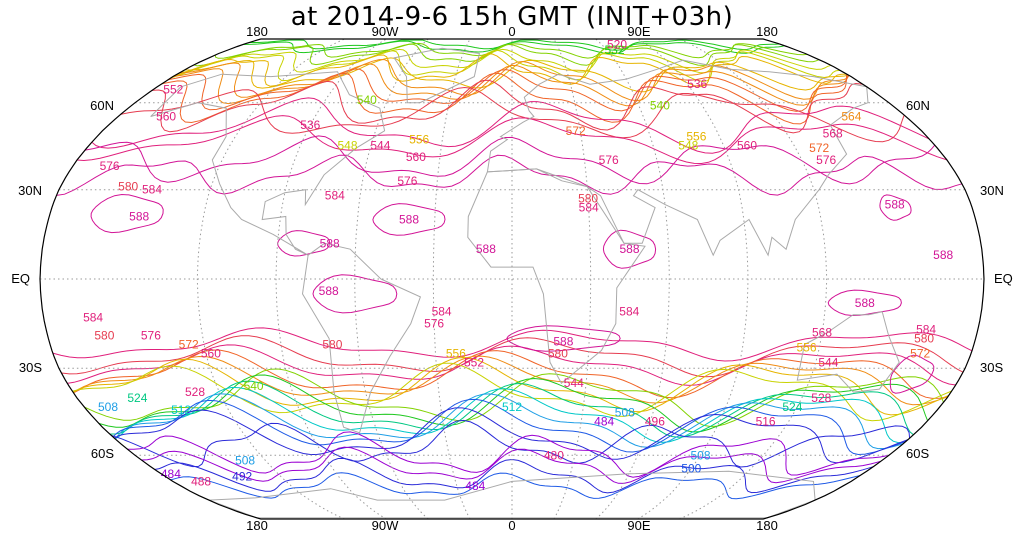 Image resolution: width=1024 pixels, height=551 pixels. I want to click on lon-label-bottom: 90W, so click(385, 525).